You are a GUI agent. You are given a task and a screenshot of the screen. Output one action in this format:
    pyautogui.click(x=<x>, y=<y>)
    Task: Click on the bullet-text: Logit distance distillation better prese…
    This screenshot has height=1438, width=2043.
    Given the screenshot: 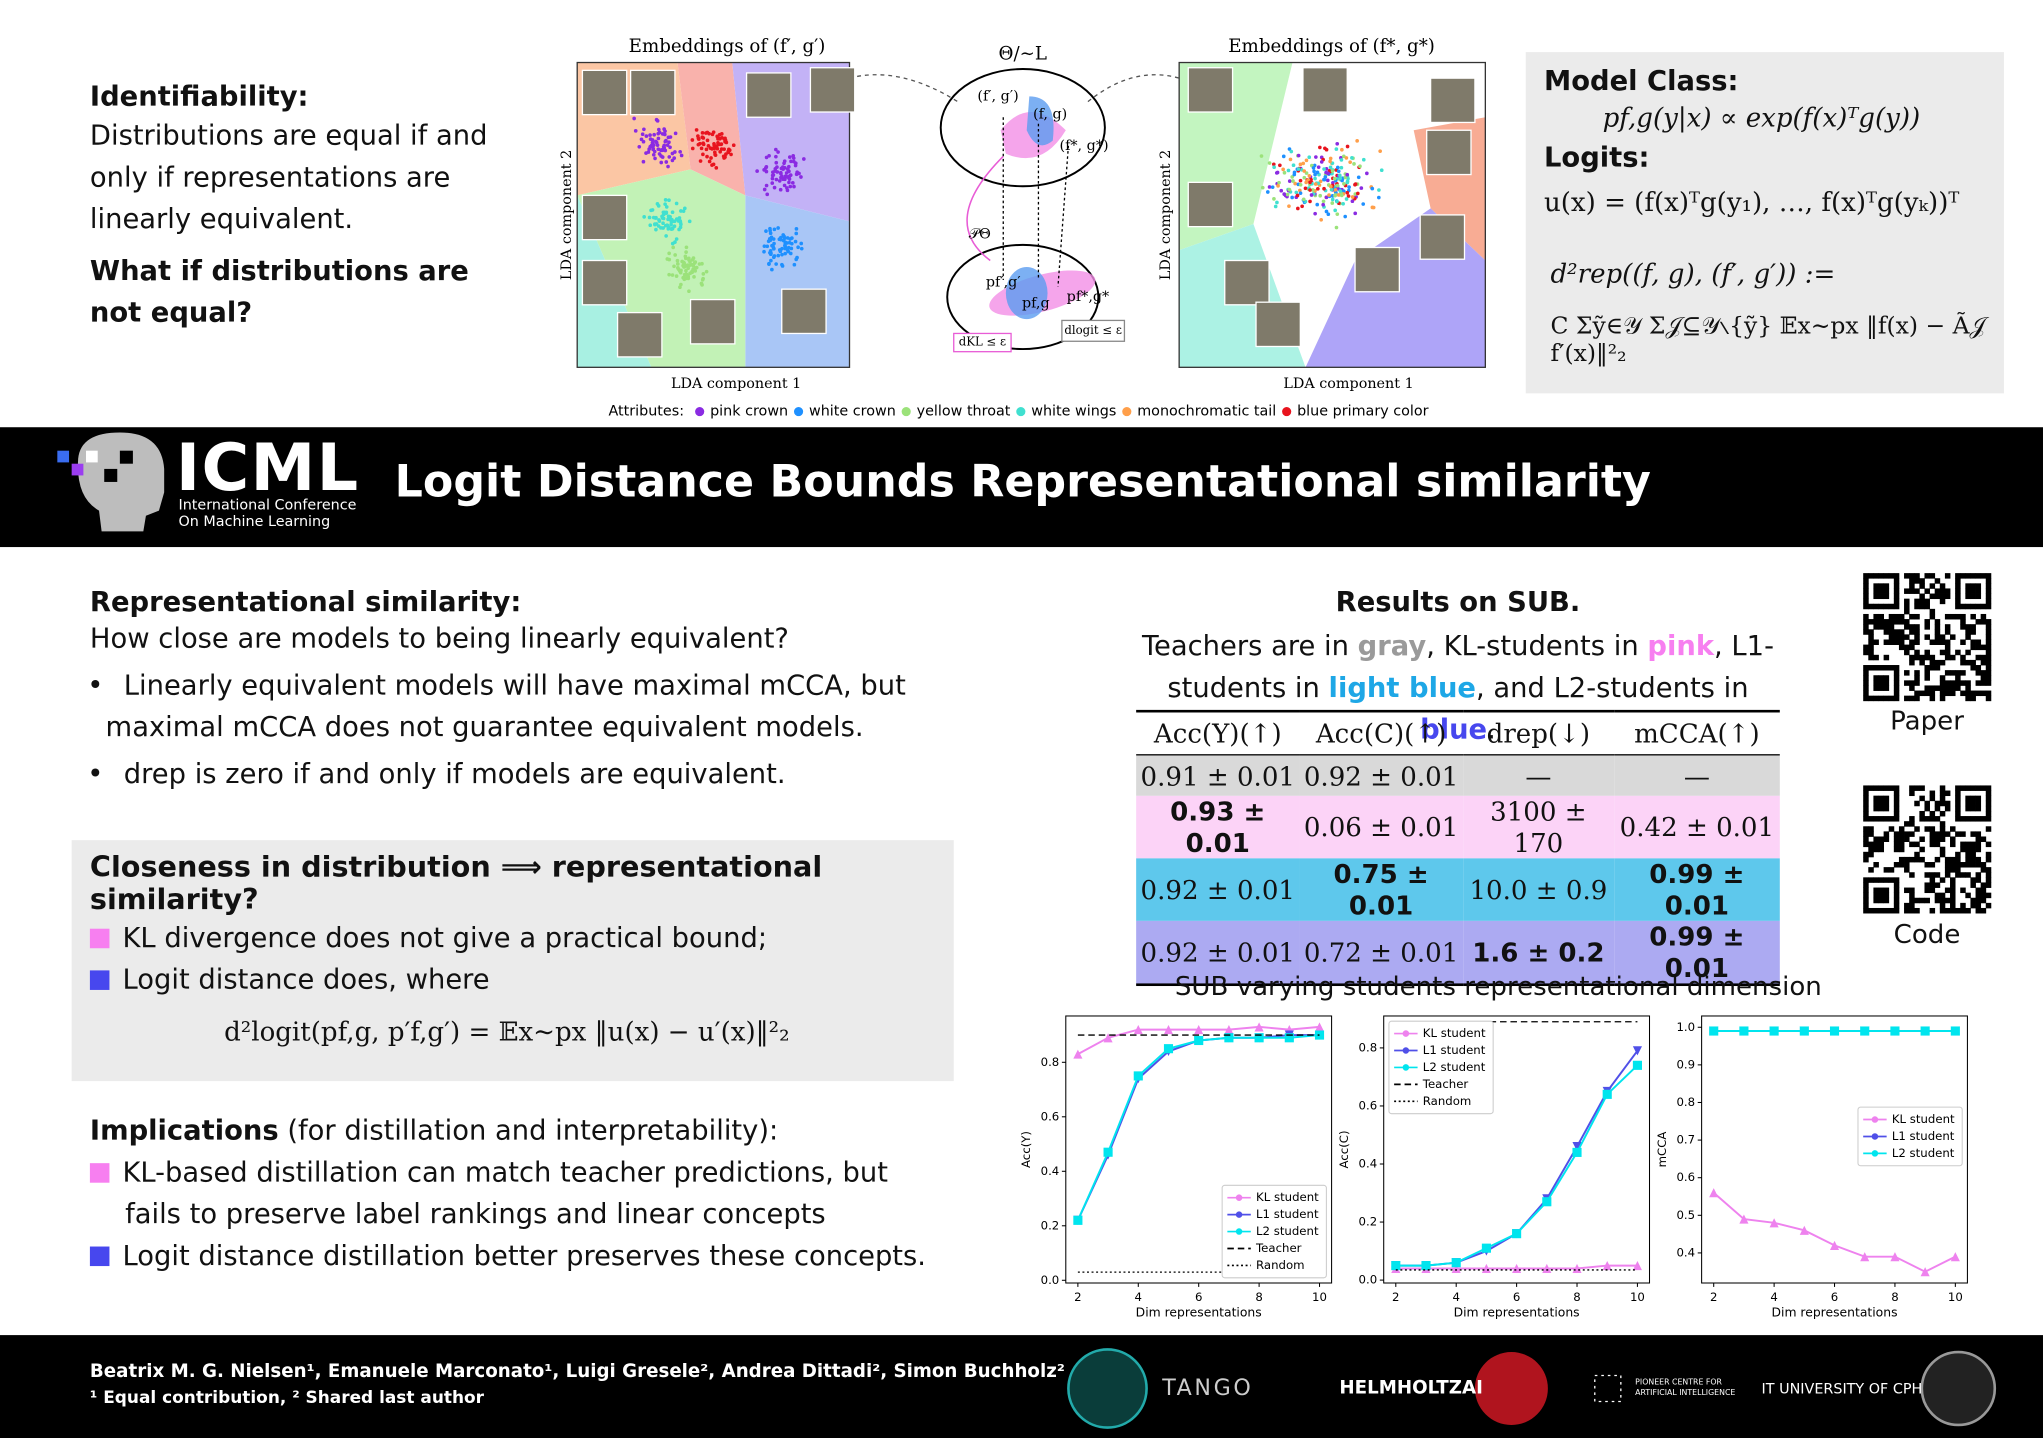 What is the action you would take?
    pyautogui.click(x=524, y=1256)
    